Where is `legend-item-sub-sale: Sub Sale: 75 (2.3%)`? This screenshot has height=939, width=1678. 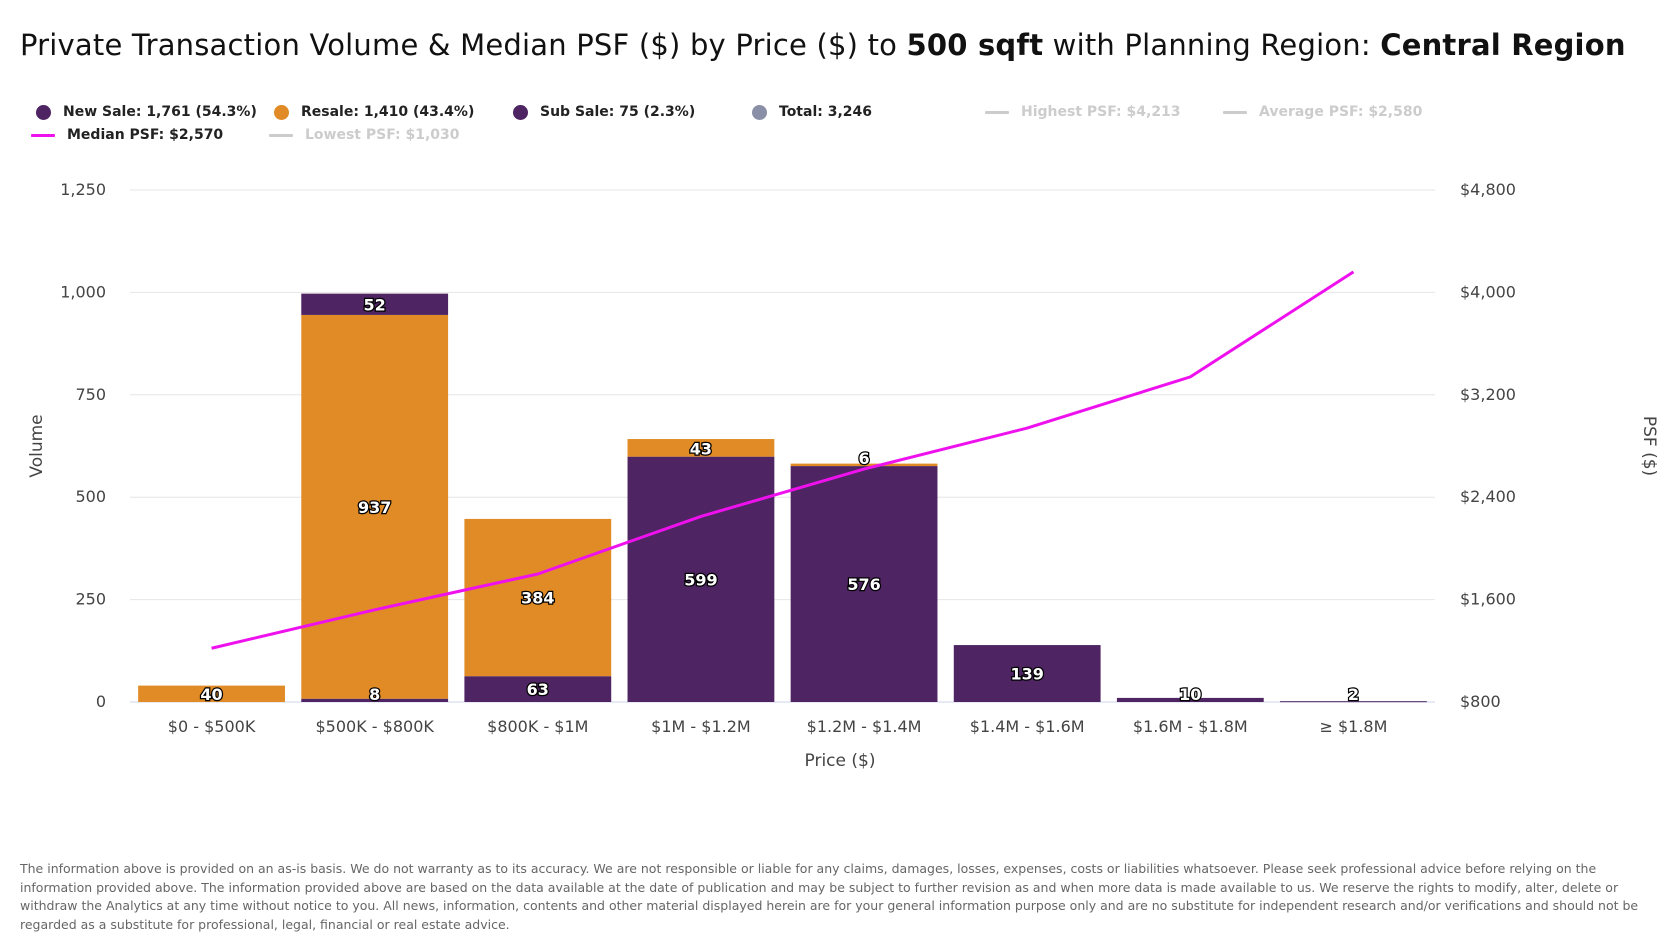
legend-item-sub-sale: Sub Sale: 75 (2.3%) is located at coordinates (604, 112).